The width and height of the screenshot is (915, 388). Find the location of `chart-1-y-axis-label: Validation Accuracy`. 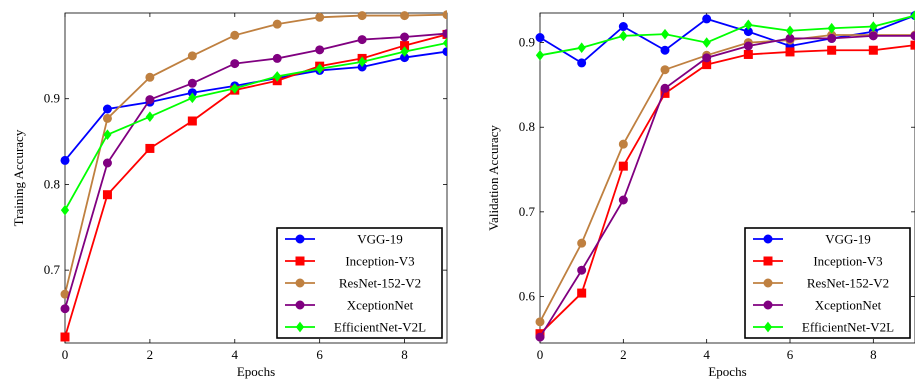

chart-1-y-axis-label: Validation Accuracy is located at coordinates (493, 178).